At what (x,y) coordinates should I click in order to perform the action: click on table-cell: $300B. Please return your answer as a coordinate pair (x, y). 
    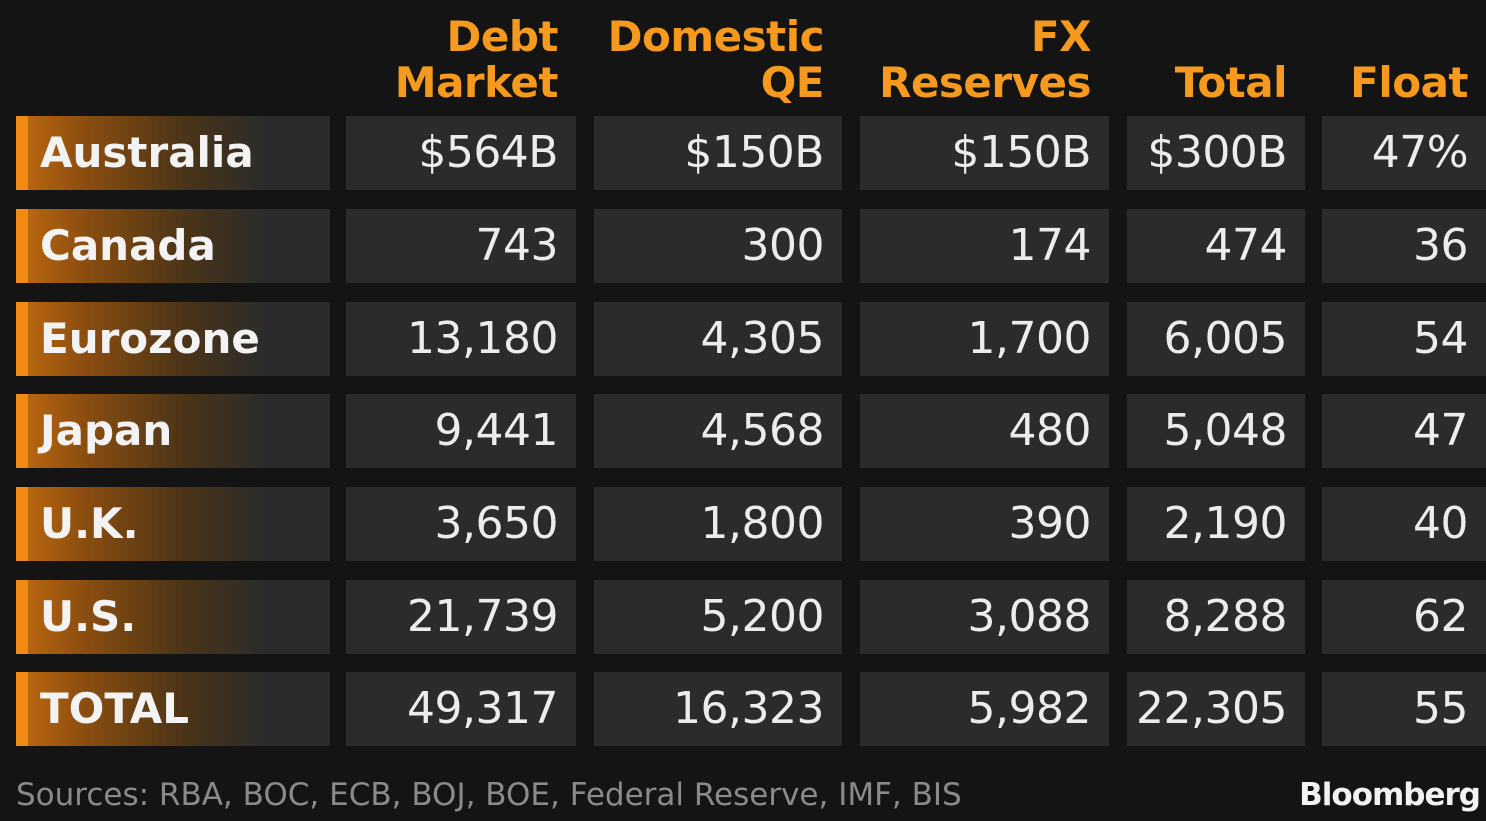
    Looking at the image, I should click on (1216, 153).